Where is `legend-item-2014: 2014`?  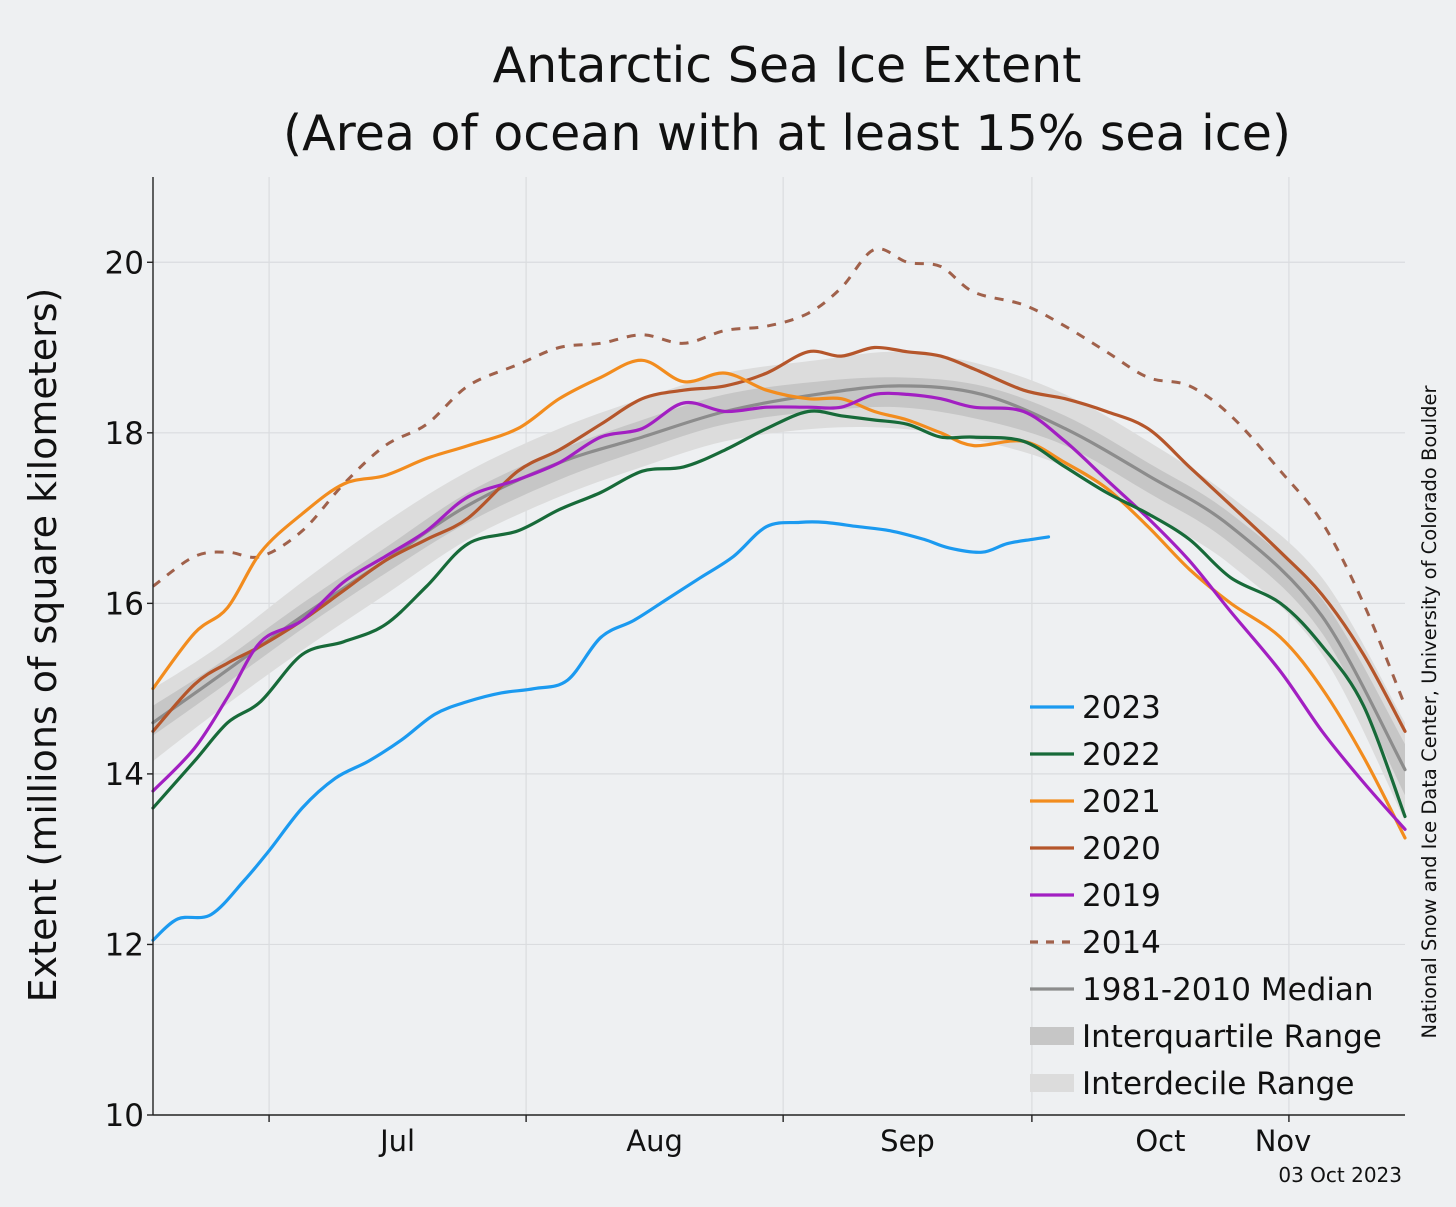 legend-item-2014: 2014 is located at coordinates (1095, 943).